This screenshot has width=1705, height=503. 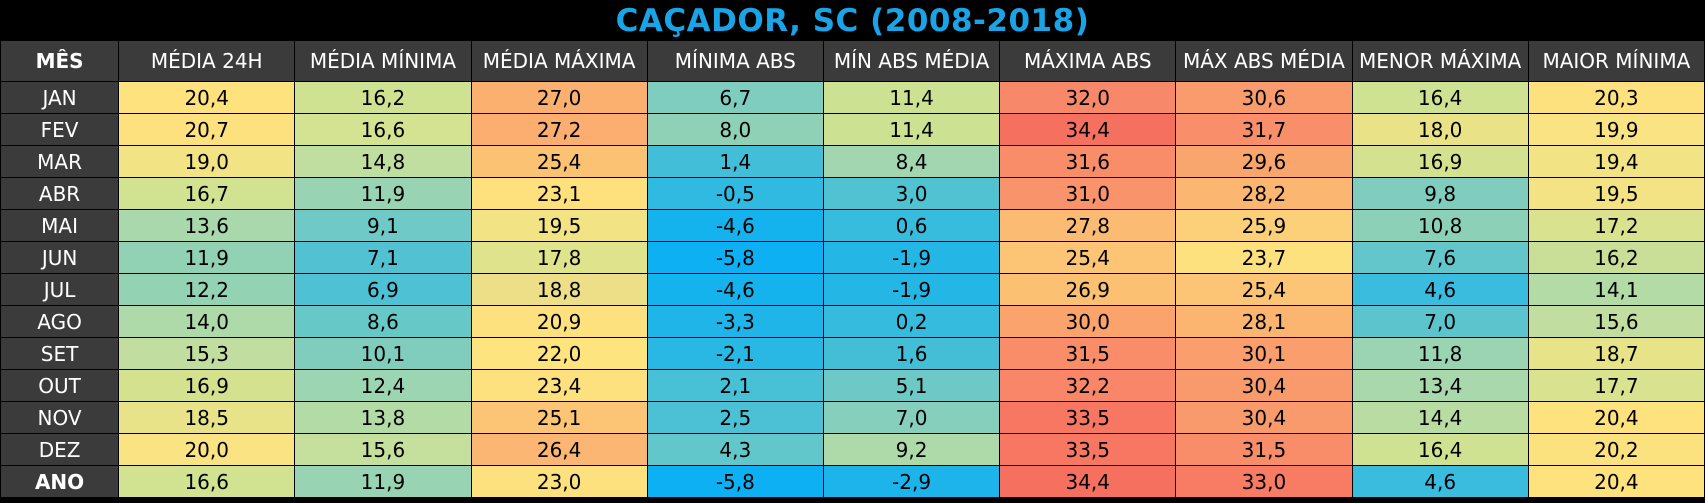 I want to click on table-cell: 17,2, so click(x=1616, y=225).